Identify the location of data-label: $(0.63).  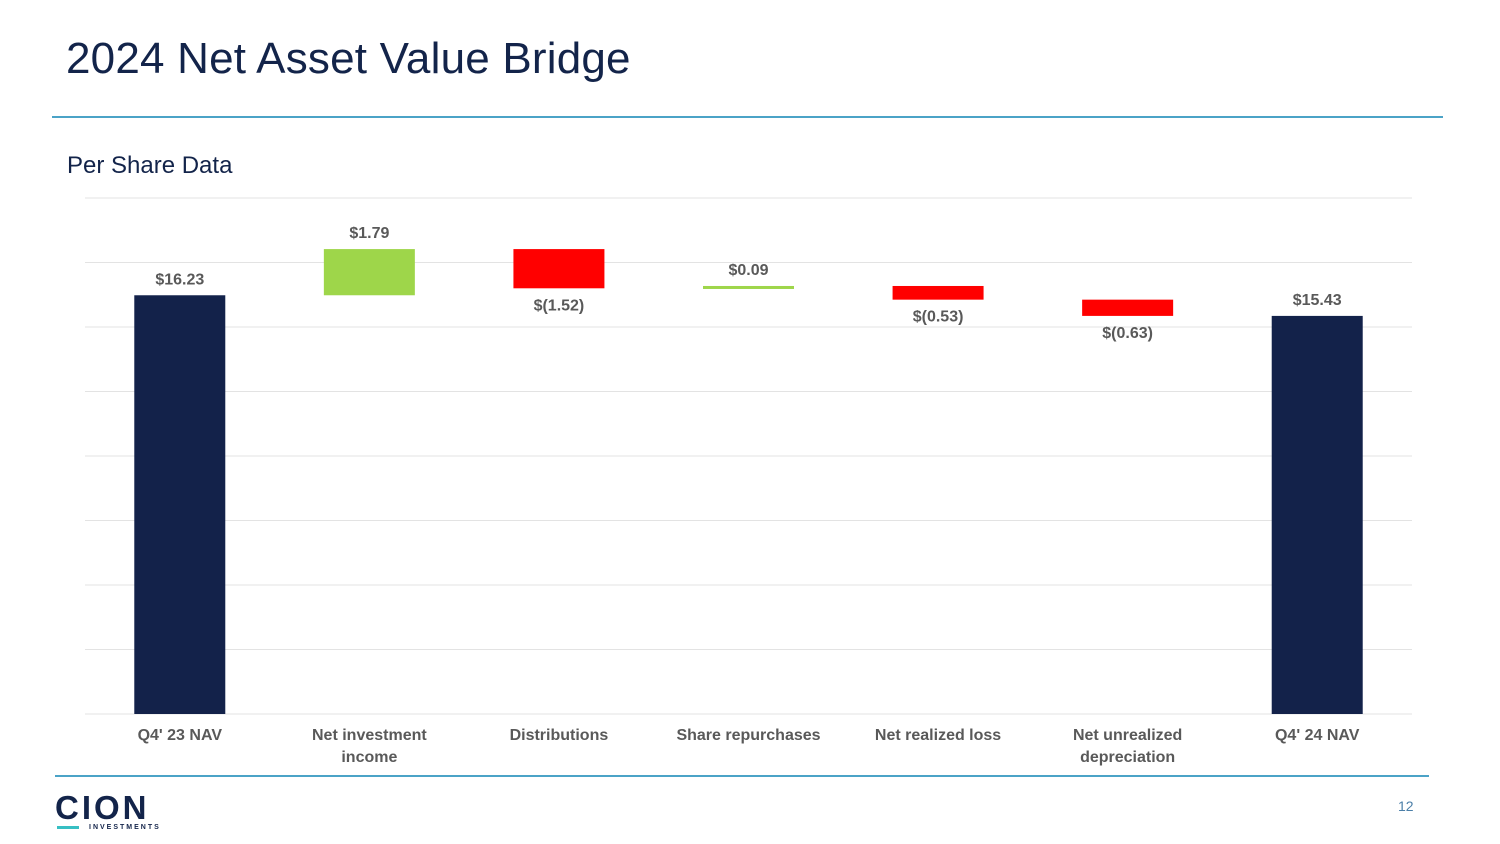
(1127, 333).